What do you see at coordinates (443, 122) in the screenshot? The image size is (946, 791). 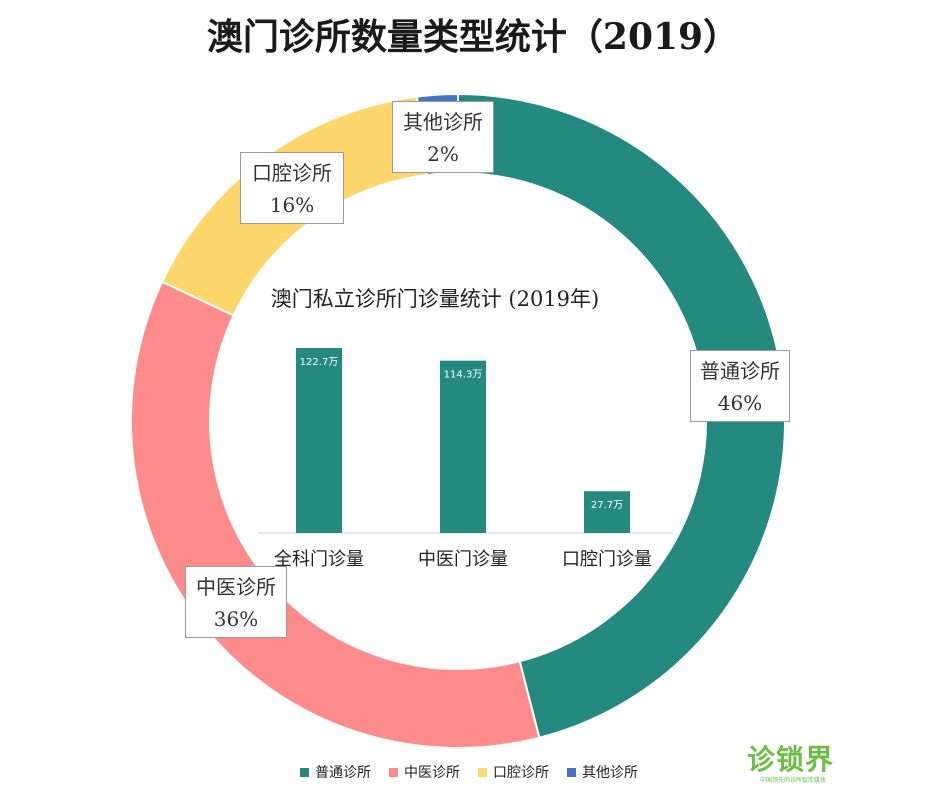 I see `callout-label: 其他诊所` at bounding box center [443, 122].